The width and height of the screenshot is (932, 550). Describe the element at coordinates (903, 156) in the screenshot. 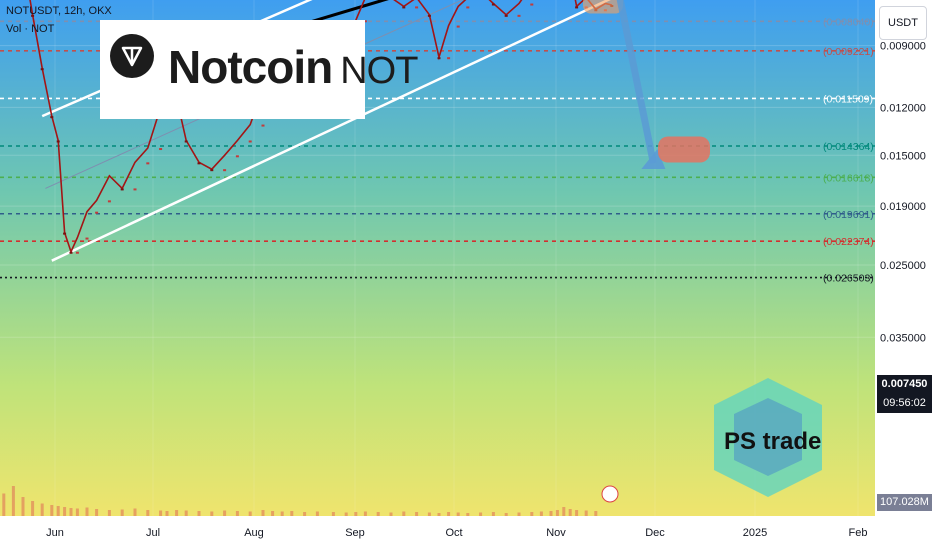

I see `y-tick-label: 0.015000` at that location.